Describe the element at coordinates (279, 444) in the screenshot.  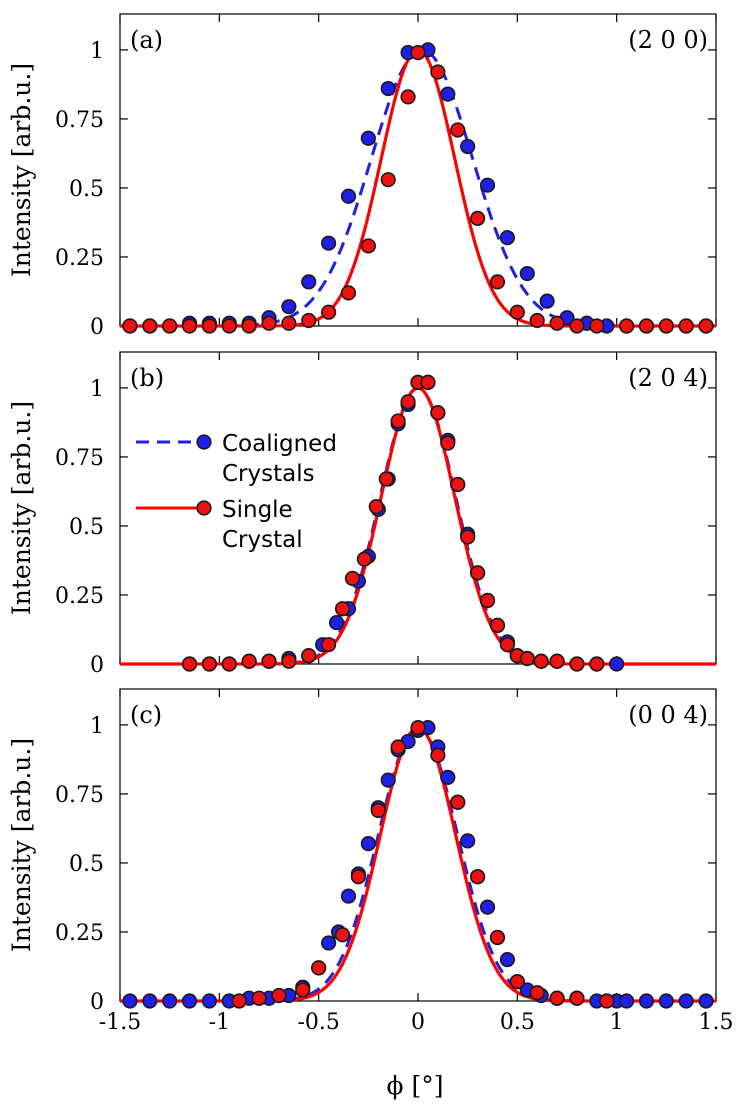
I see `legend-entry-text: Coaligned` at that location.